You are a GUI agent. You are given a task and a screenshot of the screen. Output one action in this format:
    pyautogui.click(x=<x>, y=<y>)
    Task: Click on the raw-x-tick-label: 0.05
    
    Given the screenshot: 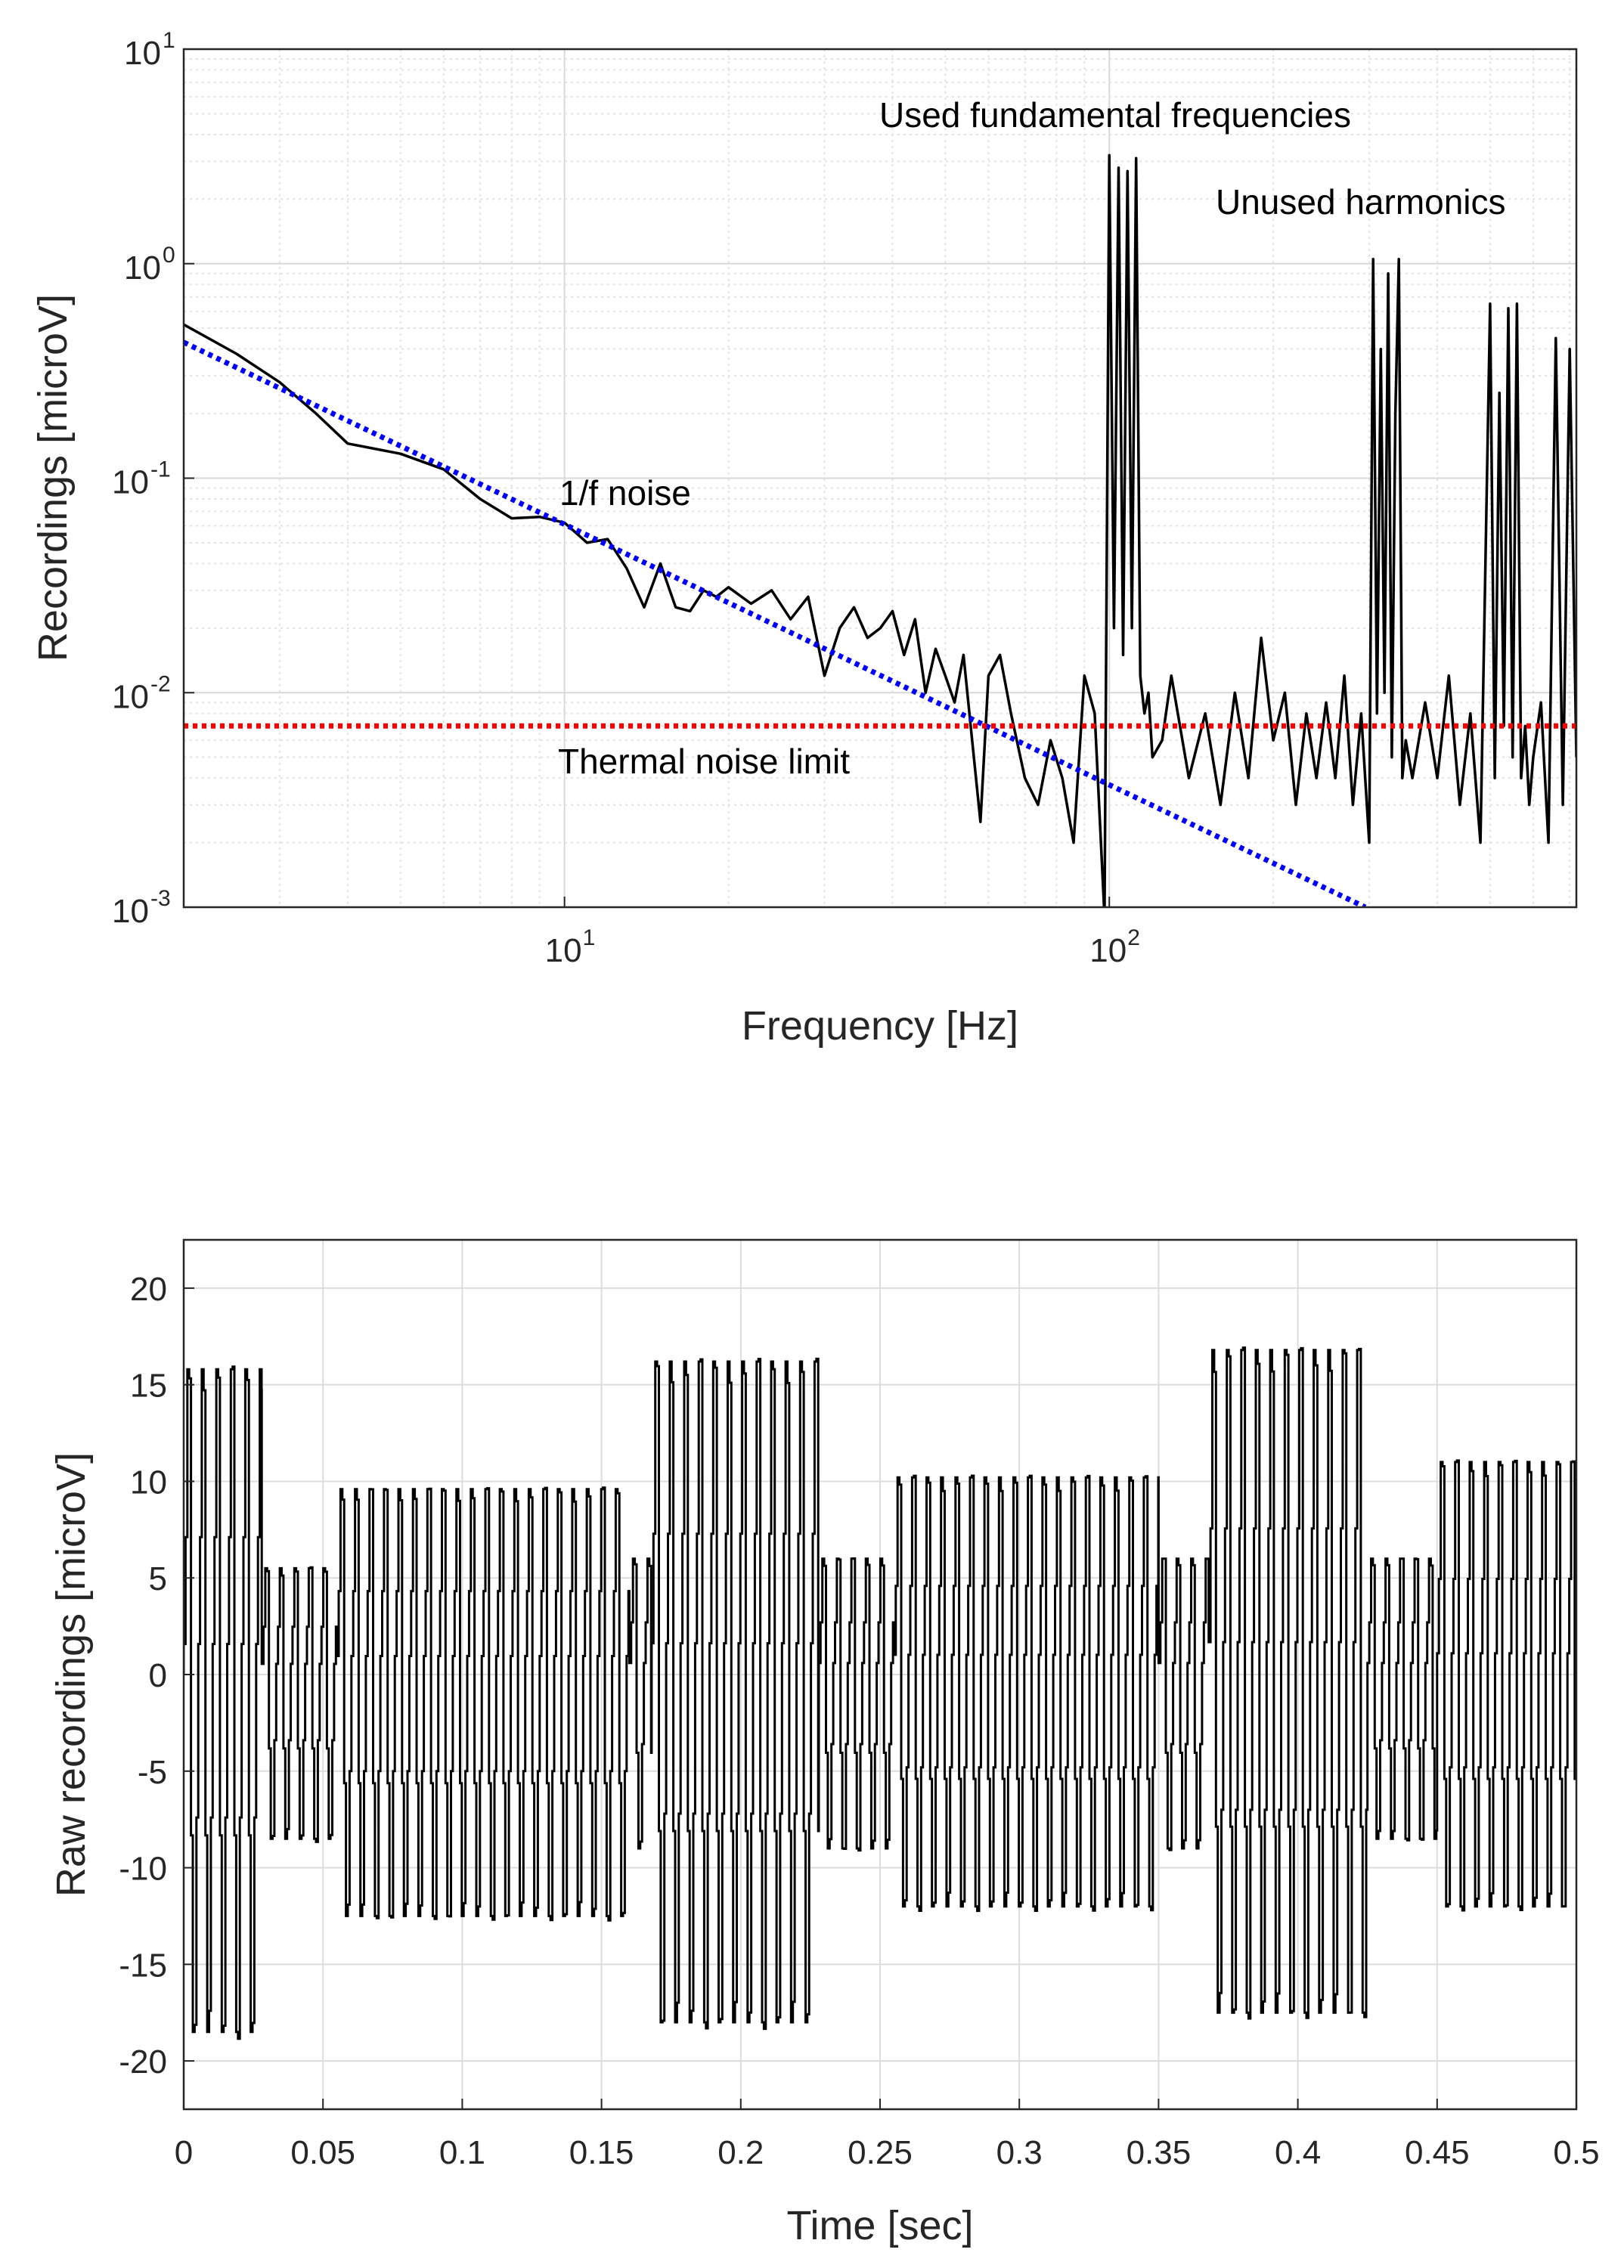 What is the action you would take?
    pyautogui.click(x=322, y=2152)
    